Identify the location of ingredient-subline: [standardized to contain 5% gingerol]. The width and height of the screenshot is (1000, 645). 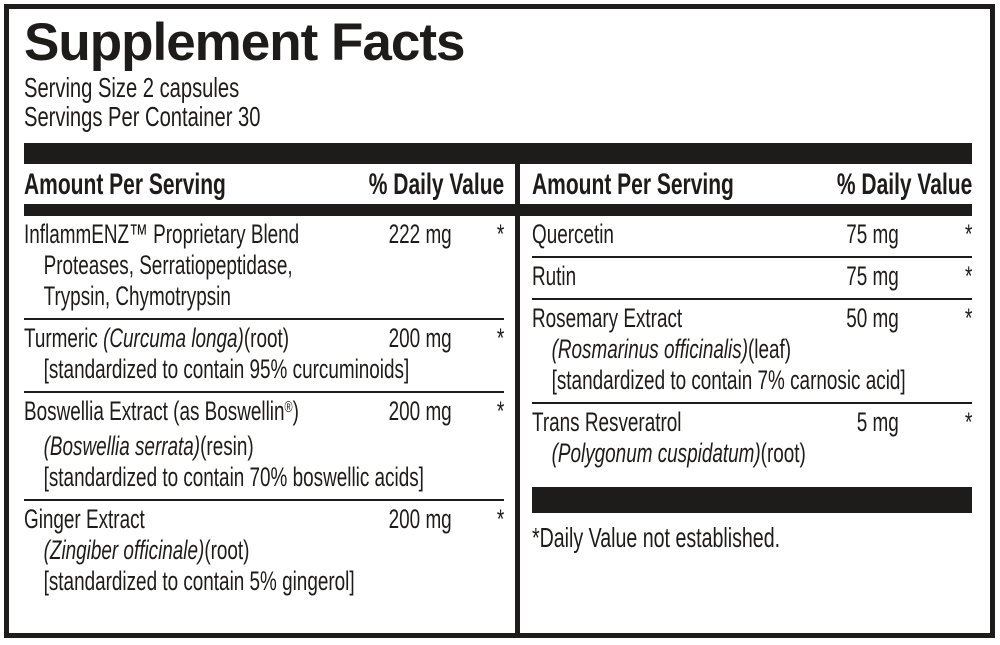
(264, 581).